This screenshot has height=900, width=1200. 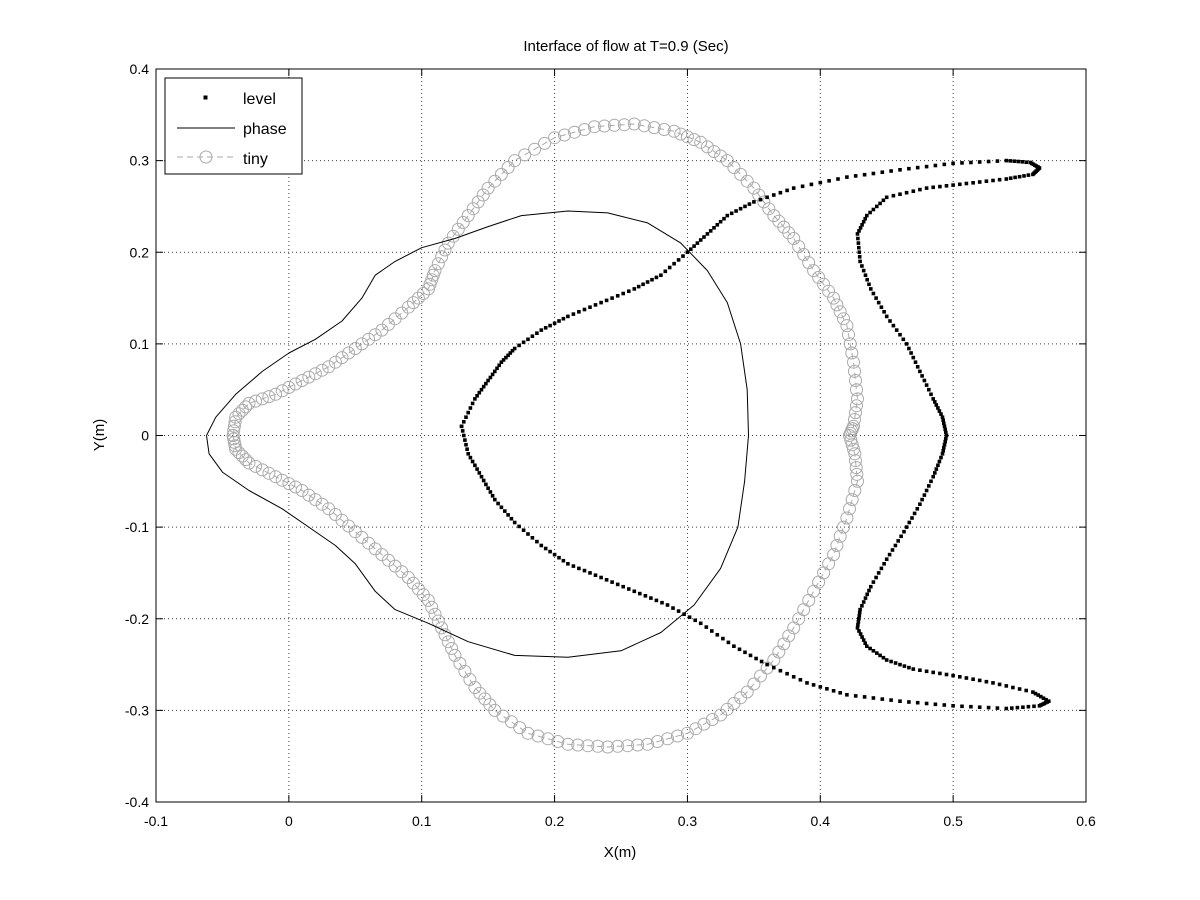 What do you see at coordinates (821, 821) in the screenshot?
I see `x-tick-label: 0.4` at bounding box center [821, 821].